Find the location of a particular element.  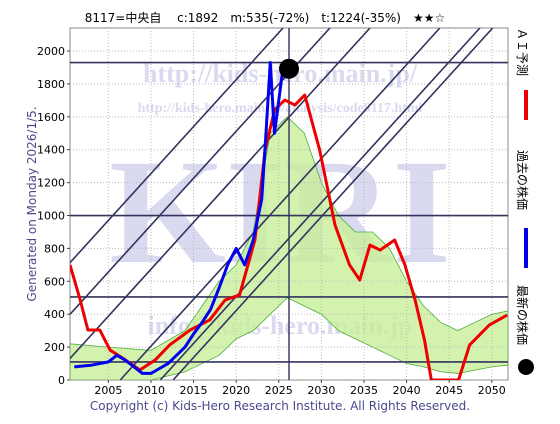

y-tick-label: 1400 is located at coordinates (51, 150).